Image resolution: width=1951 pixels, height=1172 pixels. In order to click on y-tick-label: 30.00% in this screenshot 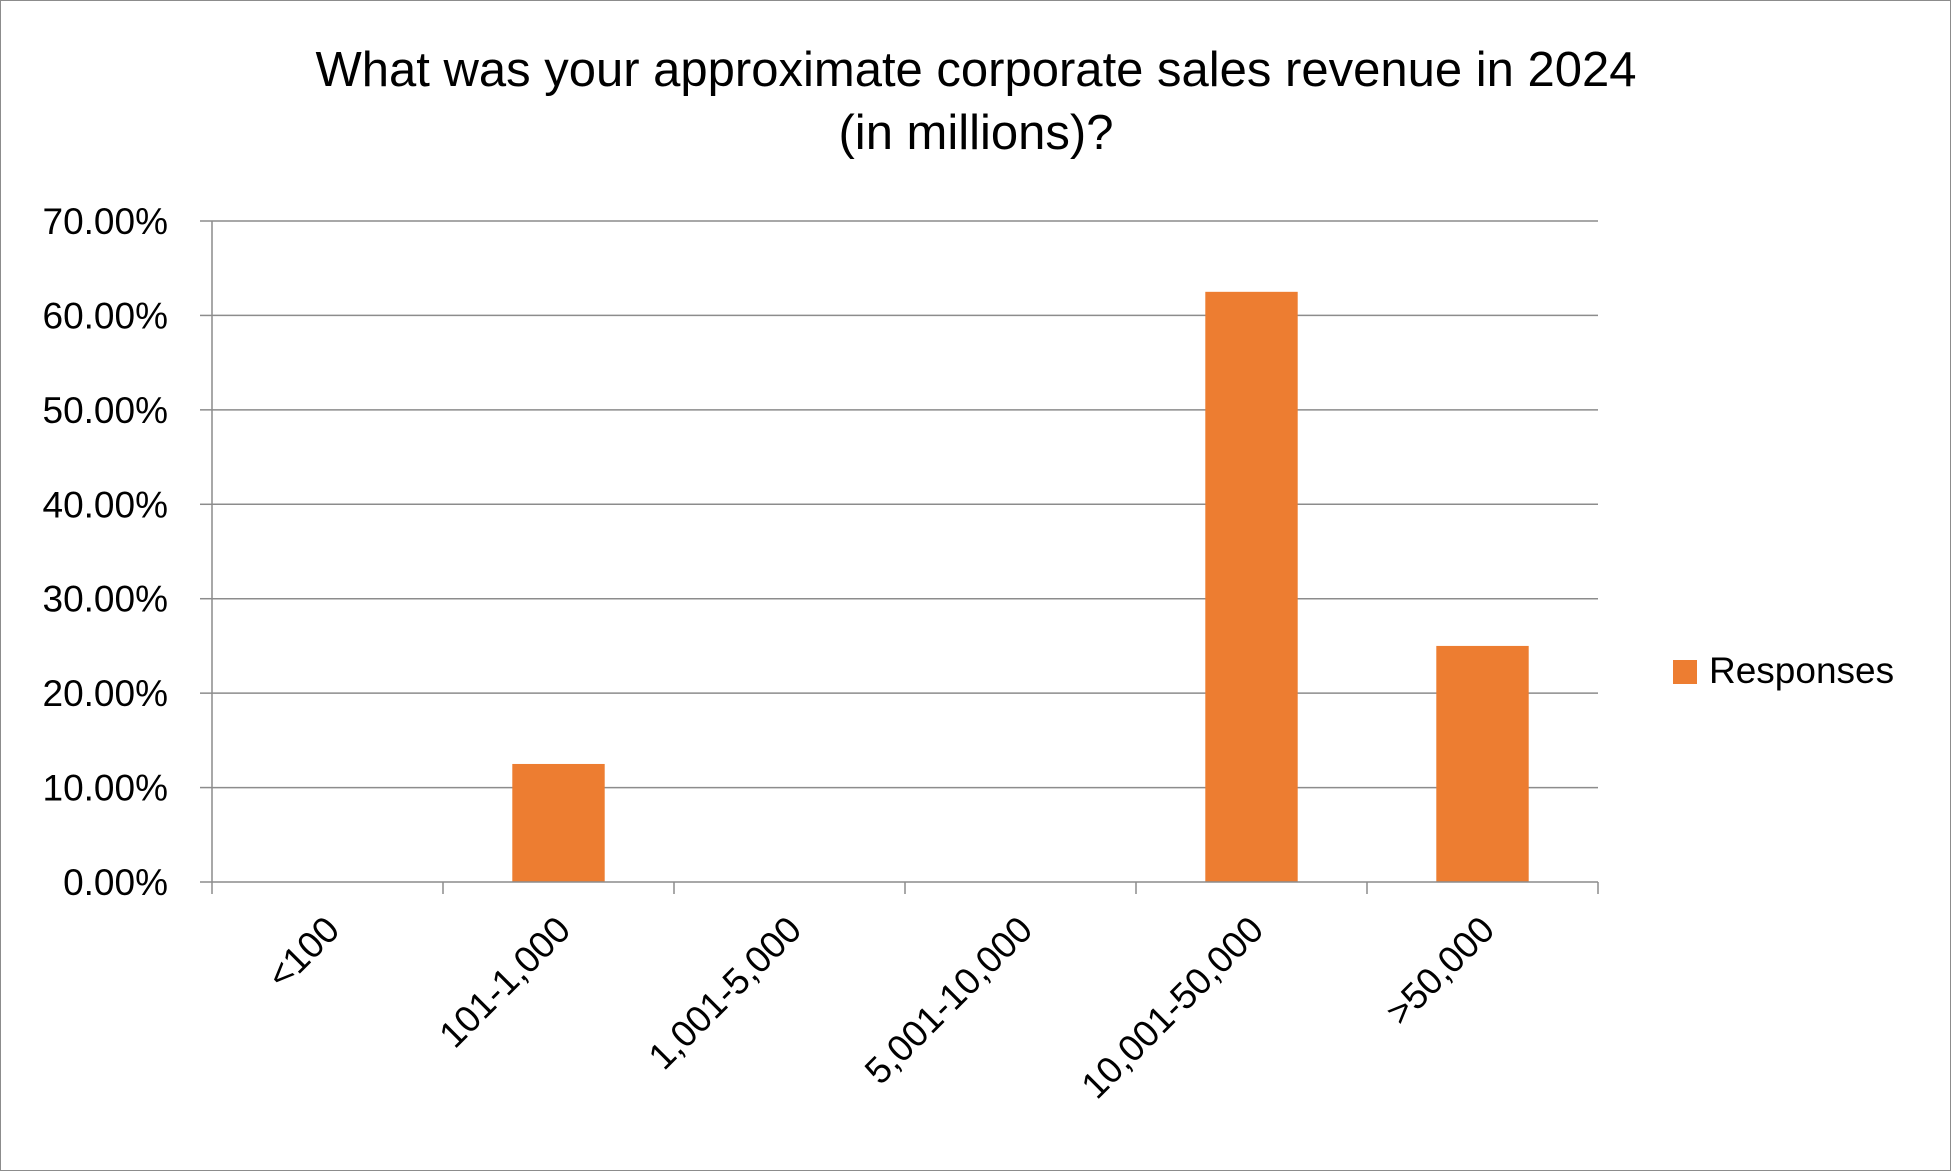, I will do `click(106, 599)`.